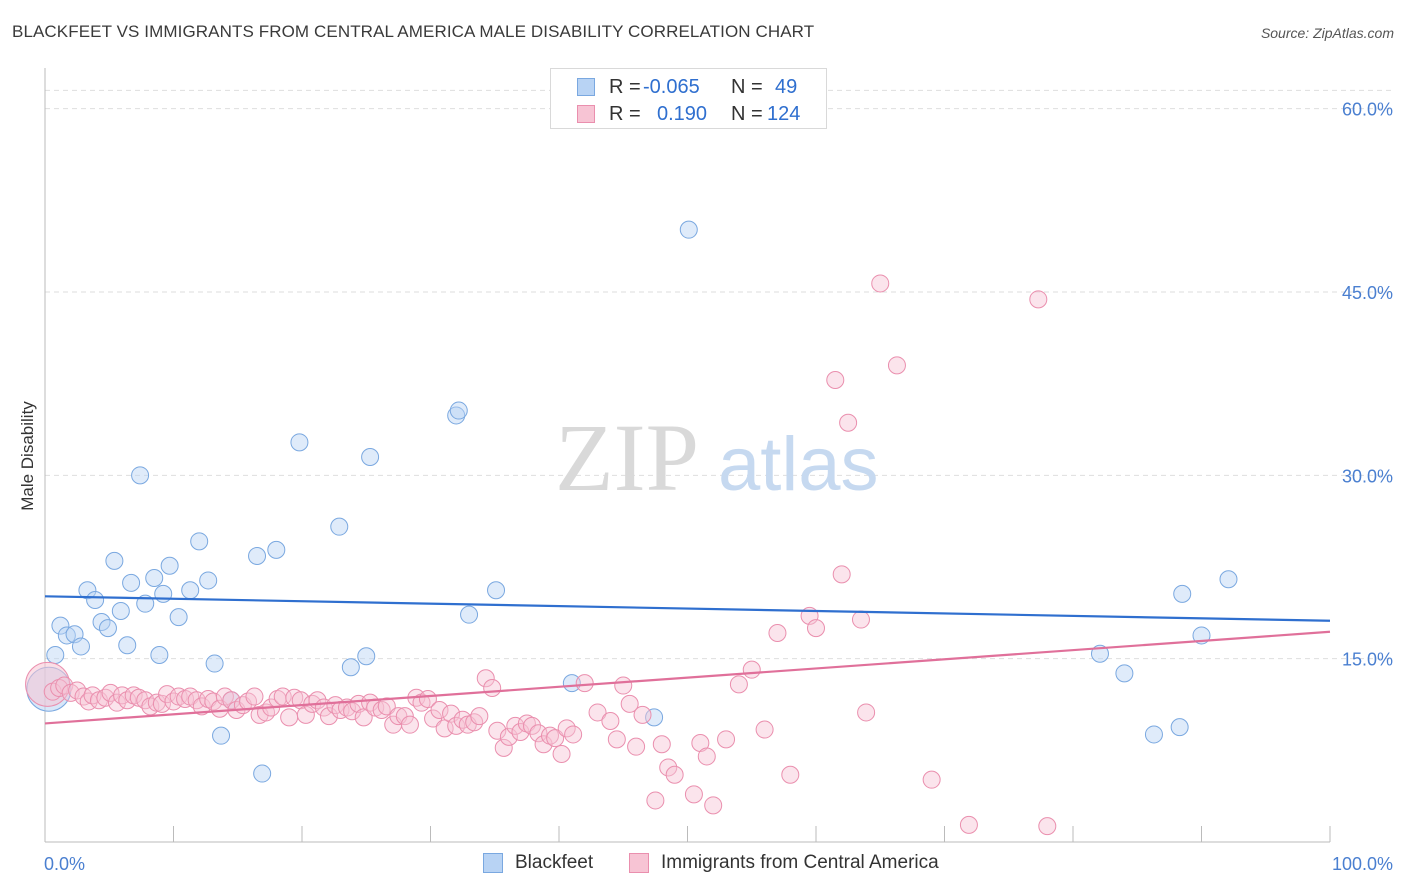 Image resolution: width=1406 pixels, height=892 pixels. Describe the element at coordinates (687, 608) in the screenshot. I see `blackfeet-trend-line` at that location.